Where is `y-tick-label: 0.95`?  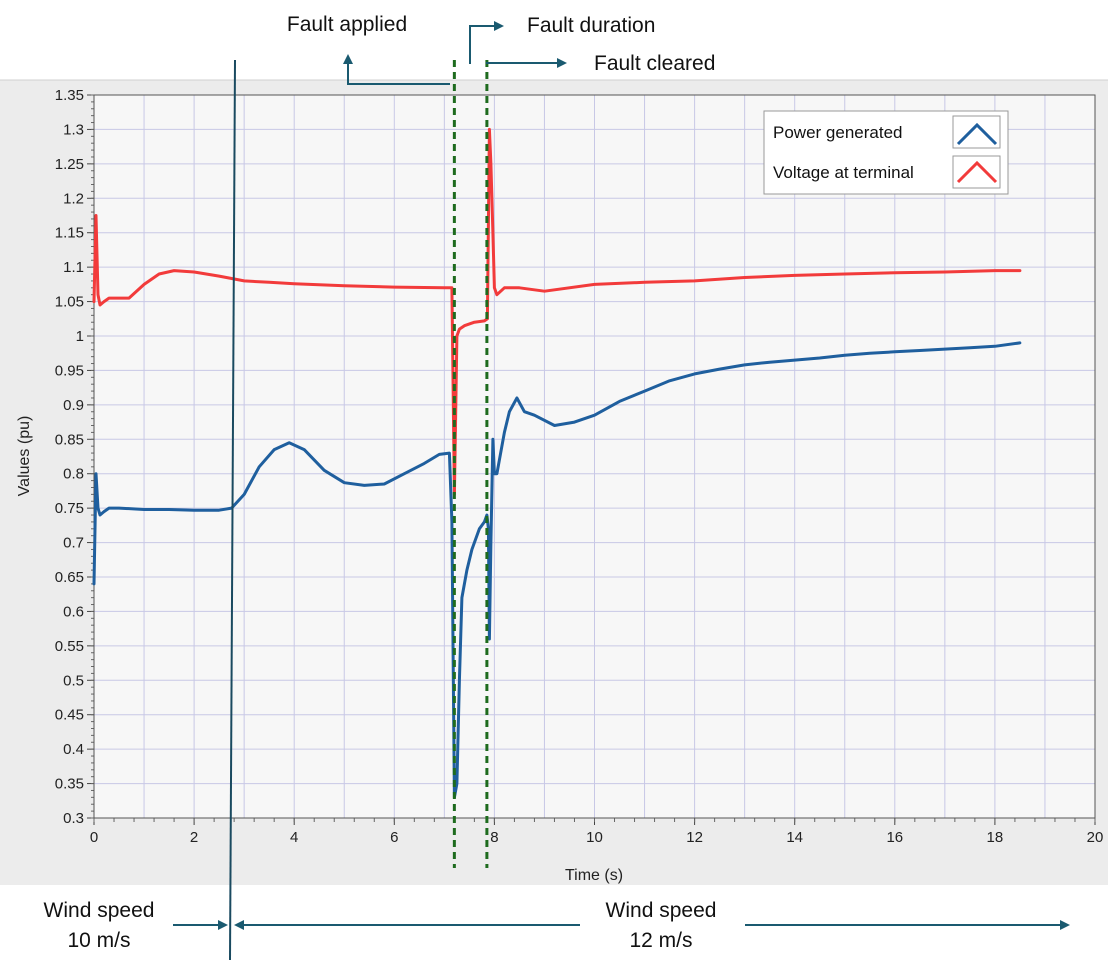
y-tick-label: 0.95 is located at coordinates (69, 370).